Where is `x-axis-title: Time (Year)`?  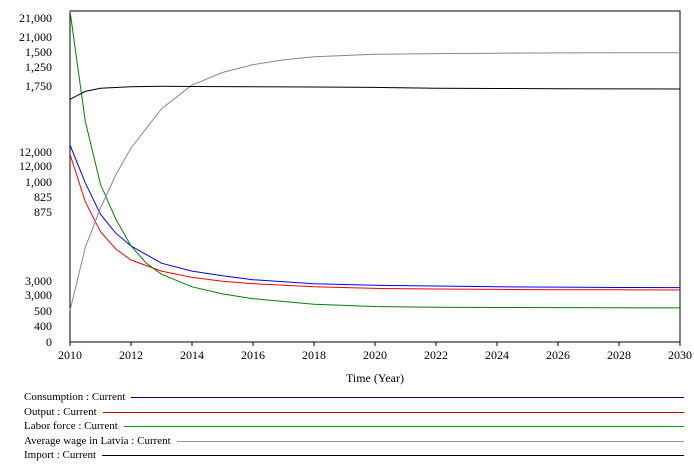 x-axis-title: Time (Year) is located at coordinates (375, 378).